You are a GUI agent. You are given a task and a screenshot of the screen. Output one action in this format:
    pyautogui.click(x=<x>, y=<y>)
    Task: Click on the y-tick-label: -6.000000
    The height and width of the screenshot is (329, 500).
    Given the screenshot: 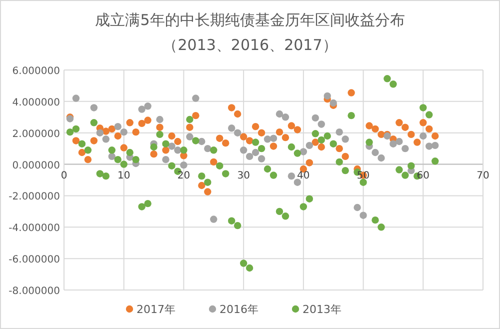 What is the action you would take?
    pyautogui.click(x=34, y=260)
    